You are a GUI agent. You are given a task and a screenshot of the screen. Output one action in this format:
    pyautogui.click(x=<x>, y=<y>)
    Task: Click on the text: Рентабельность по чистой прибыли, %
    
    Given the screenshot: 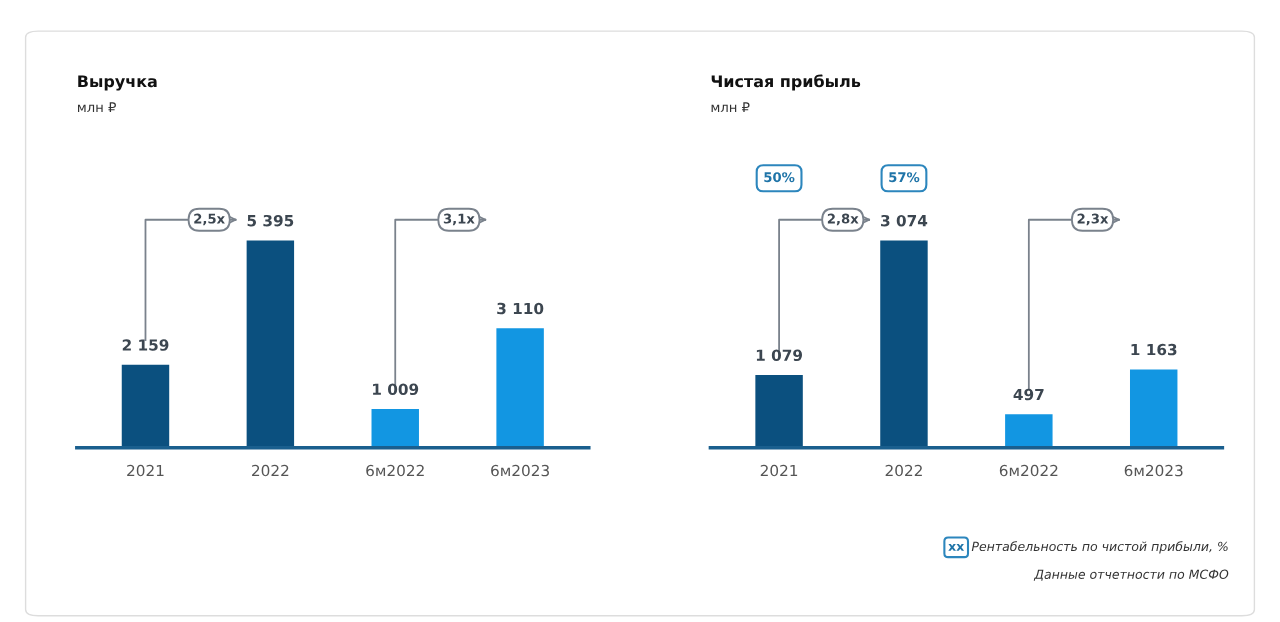 What is the action you would take?
    pyautogui.click(x=1099, y=547)
    